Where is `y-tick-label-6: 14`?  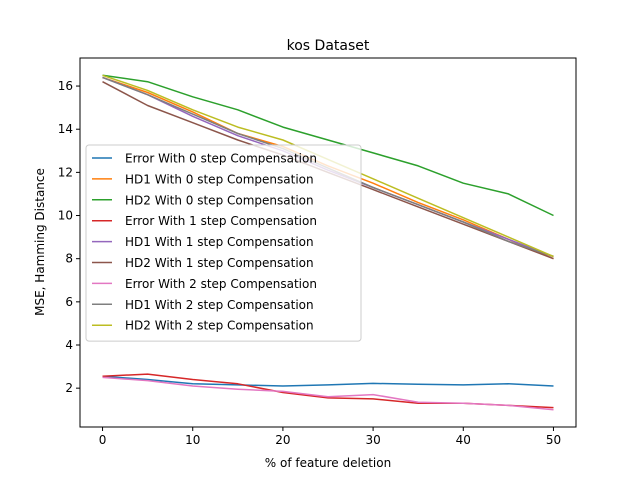
y-tick-label-6: 14 is located at coordinates (65, 129).